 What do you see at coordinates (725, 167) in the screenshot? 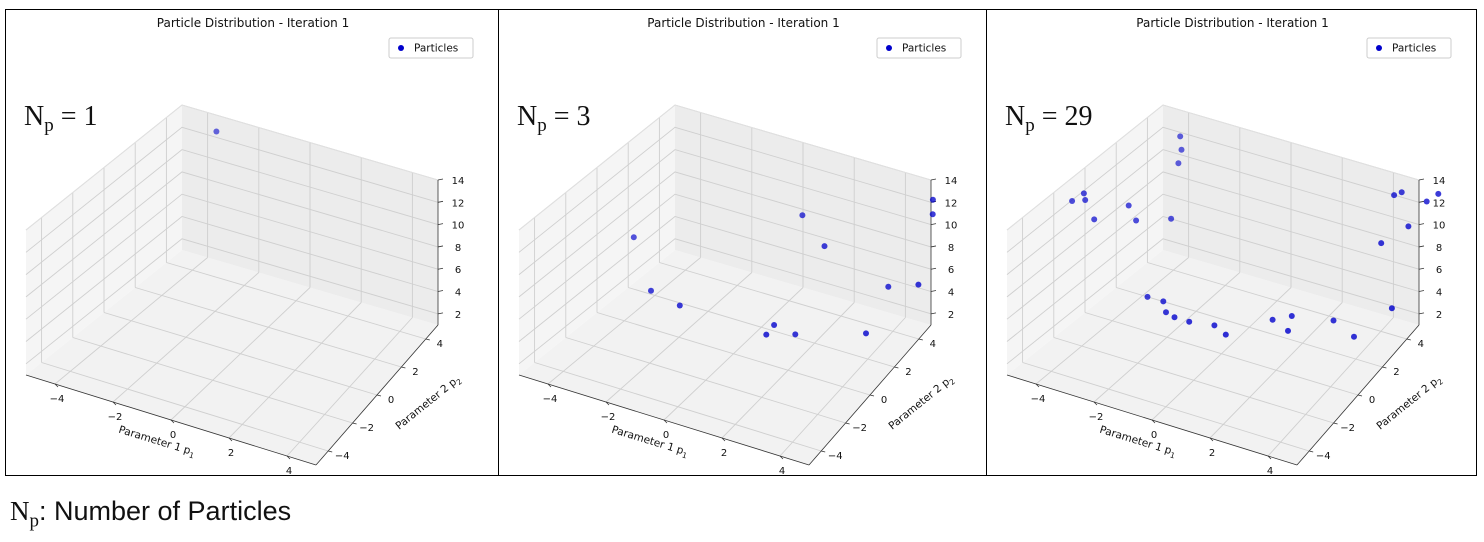
I see `pane-edges` at bounding box center [725, 167].